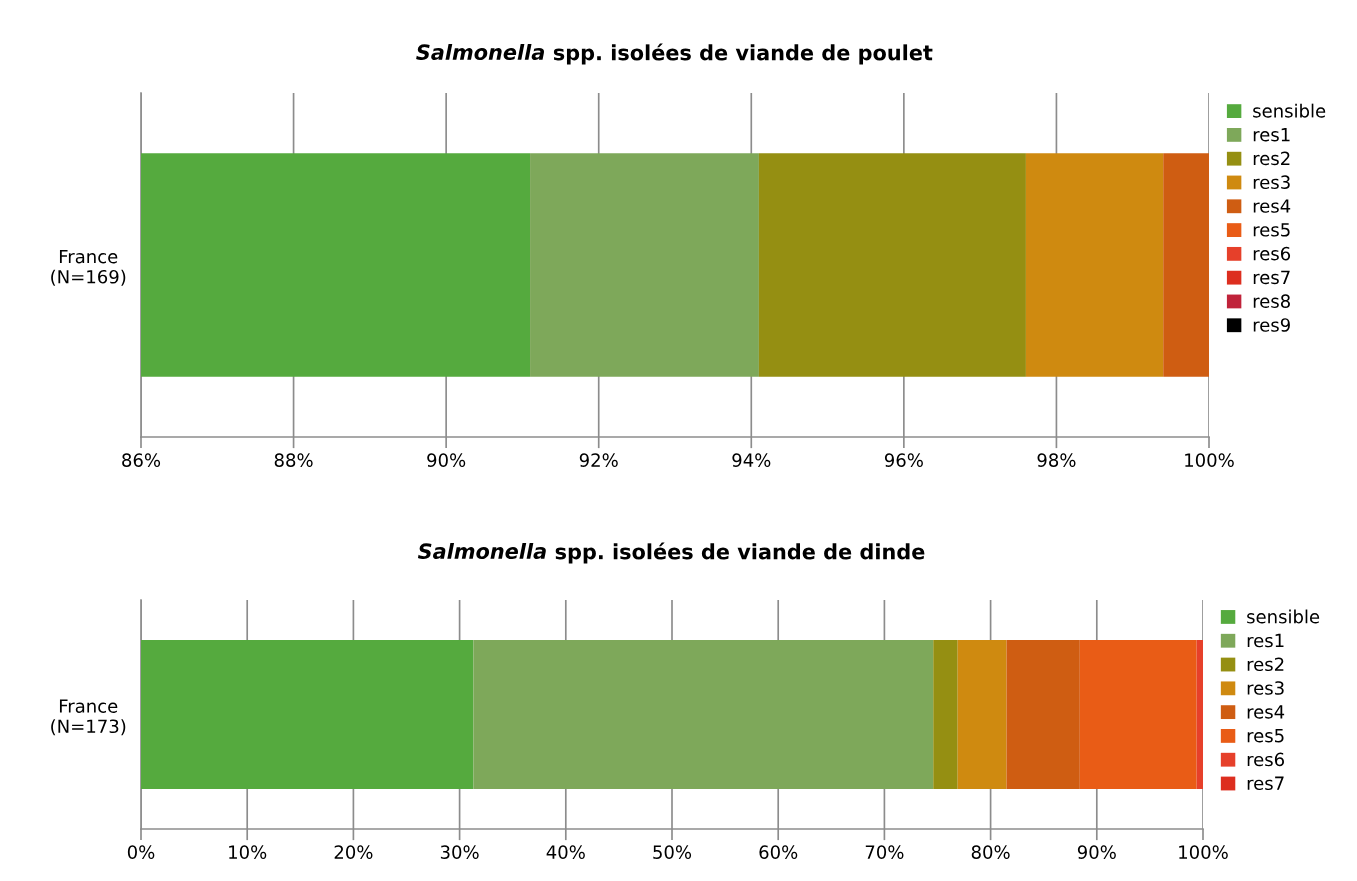  I want to click on x-tick-label: 50%, so click(672, 852).